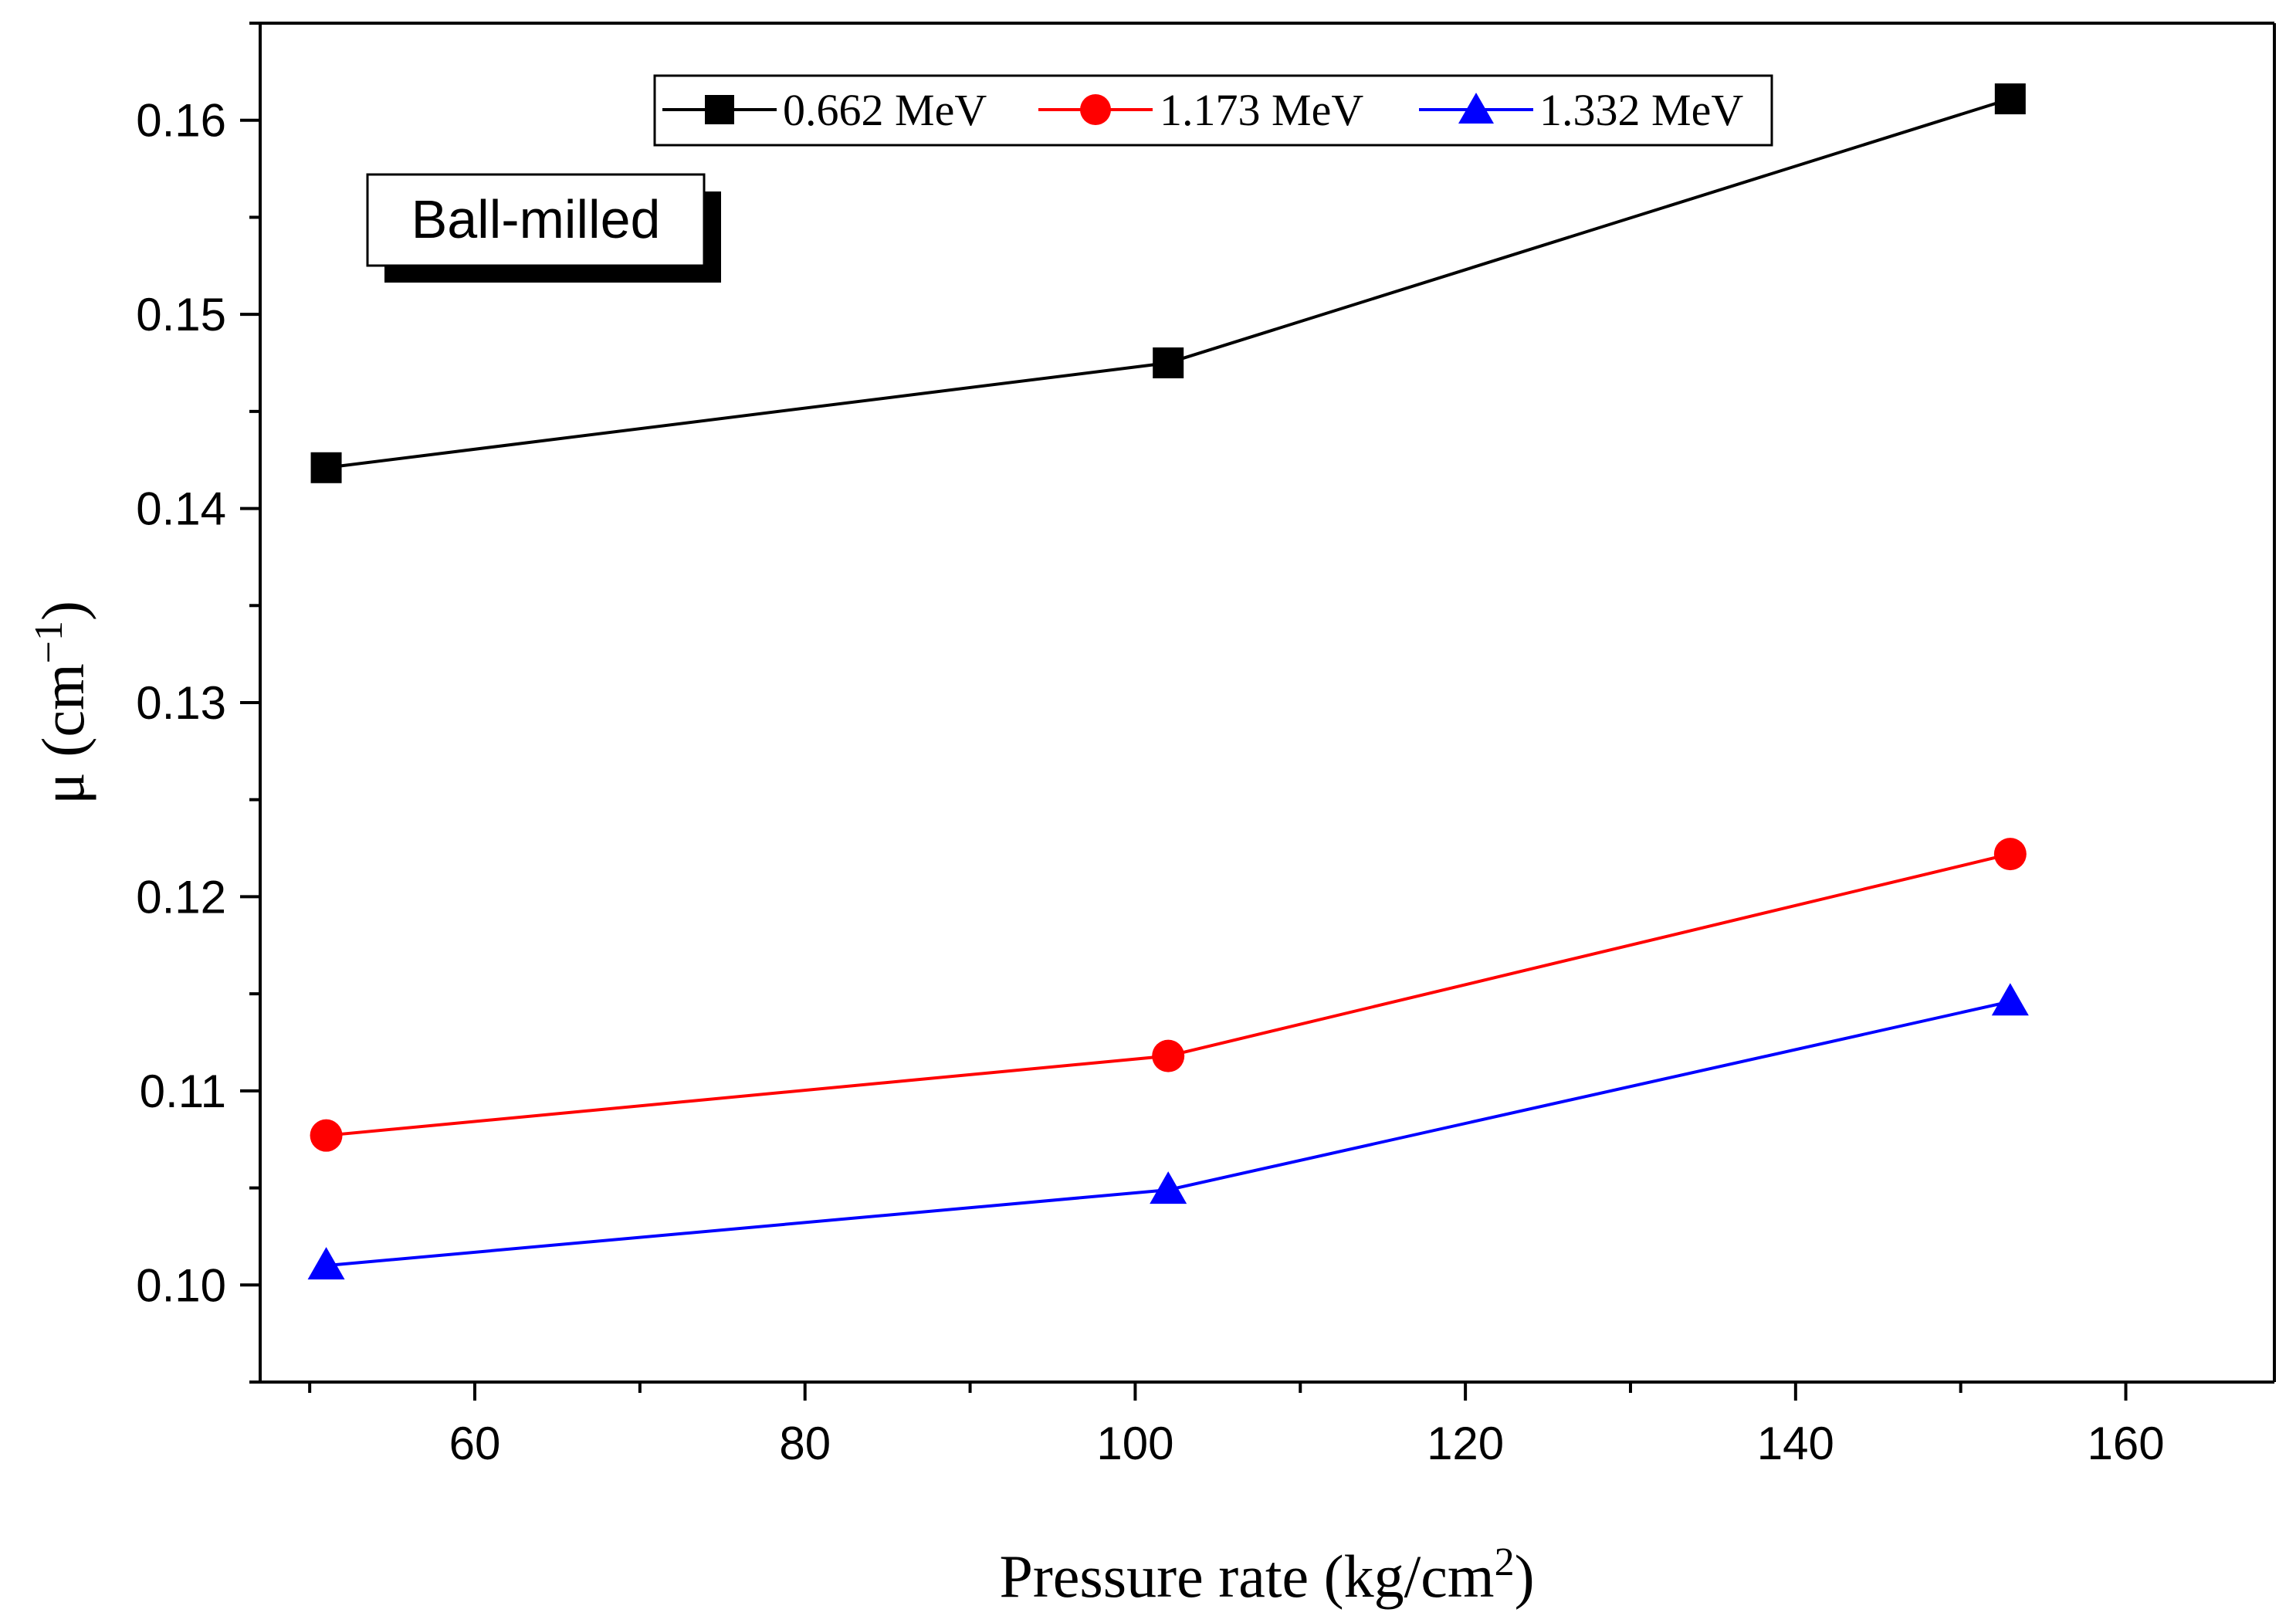  I want to click on y-axis-ticks, so click(250, 703).